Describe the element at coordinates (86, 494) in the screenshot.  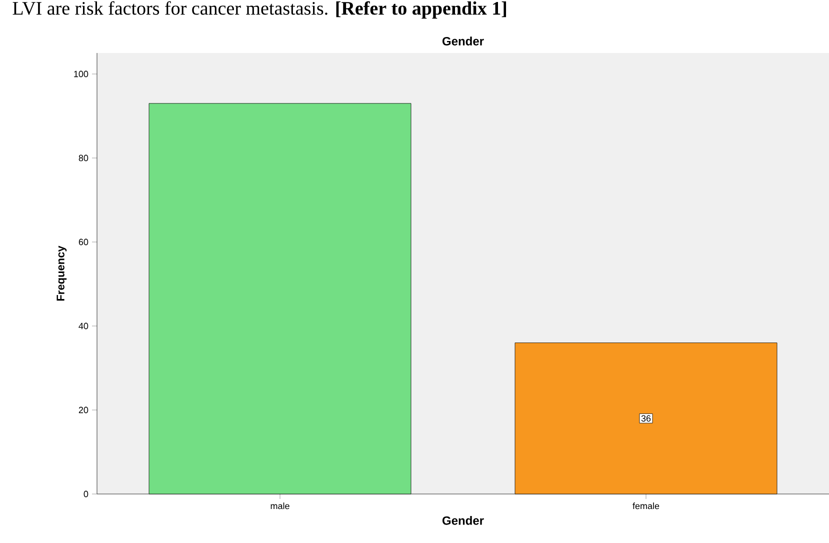
I see `y-tick-label: 0` at that location.